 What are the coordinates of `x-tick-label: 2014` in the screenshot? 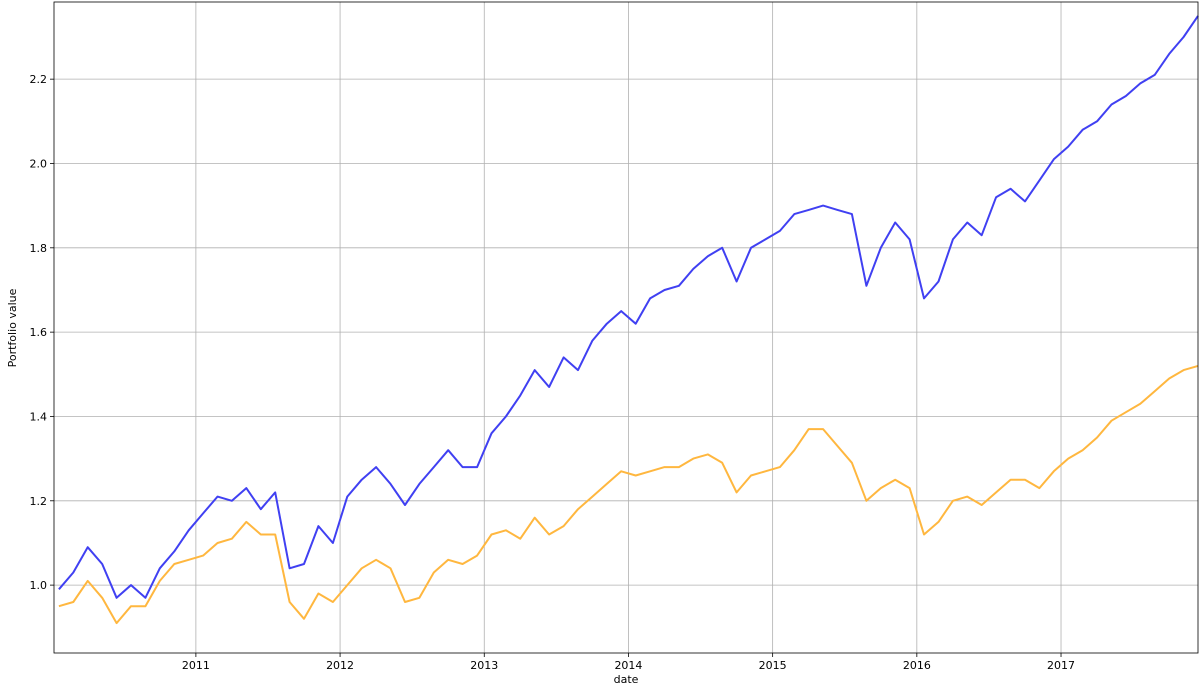 It's located at (628, 665).